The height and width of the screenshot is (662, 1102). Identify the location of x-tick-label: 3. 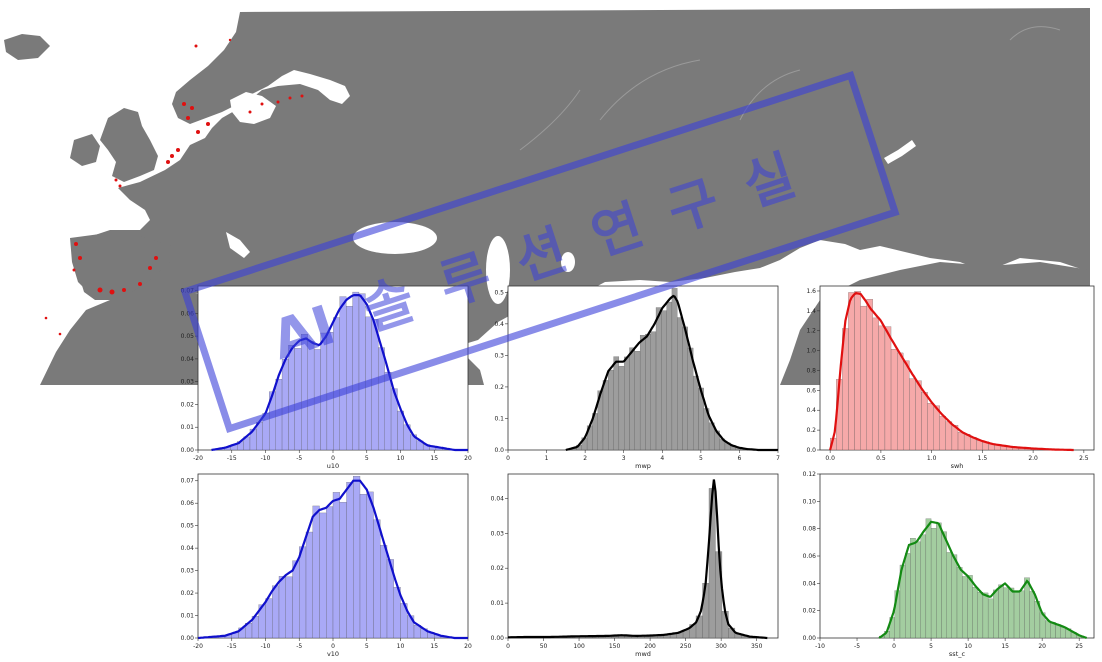
(624, 458).